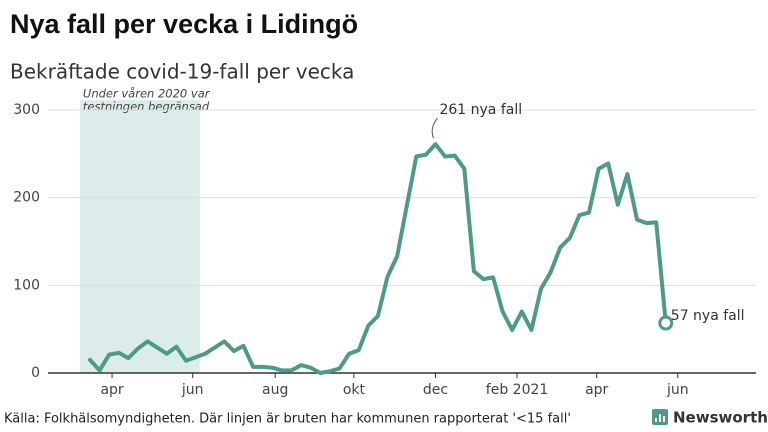  Describe the element at coordinates (26, 198) in the screenshot. I see `y-tick-label: 200` at that location.